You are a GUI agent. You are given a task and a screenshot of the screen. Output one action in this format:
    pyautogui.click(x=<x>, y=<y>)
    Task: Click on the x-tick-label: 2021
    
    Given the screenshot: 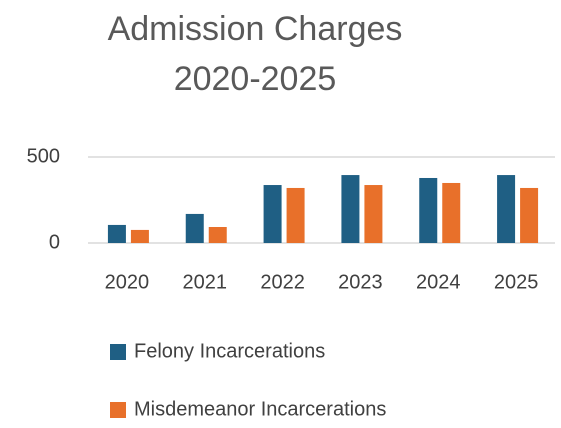 What is the action you would take?
    pyautogui.click(x=205, y=282)
    